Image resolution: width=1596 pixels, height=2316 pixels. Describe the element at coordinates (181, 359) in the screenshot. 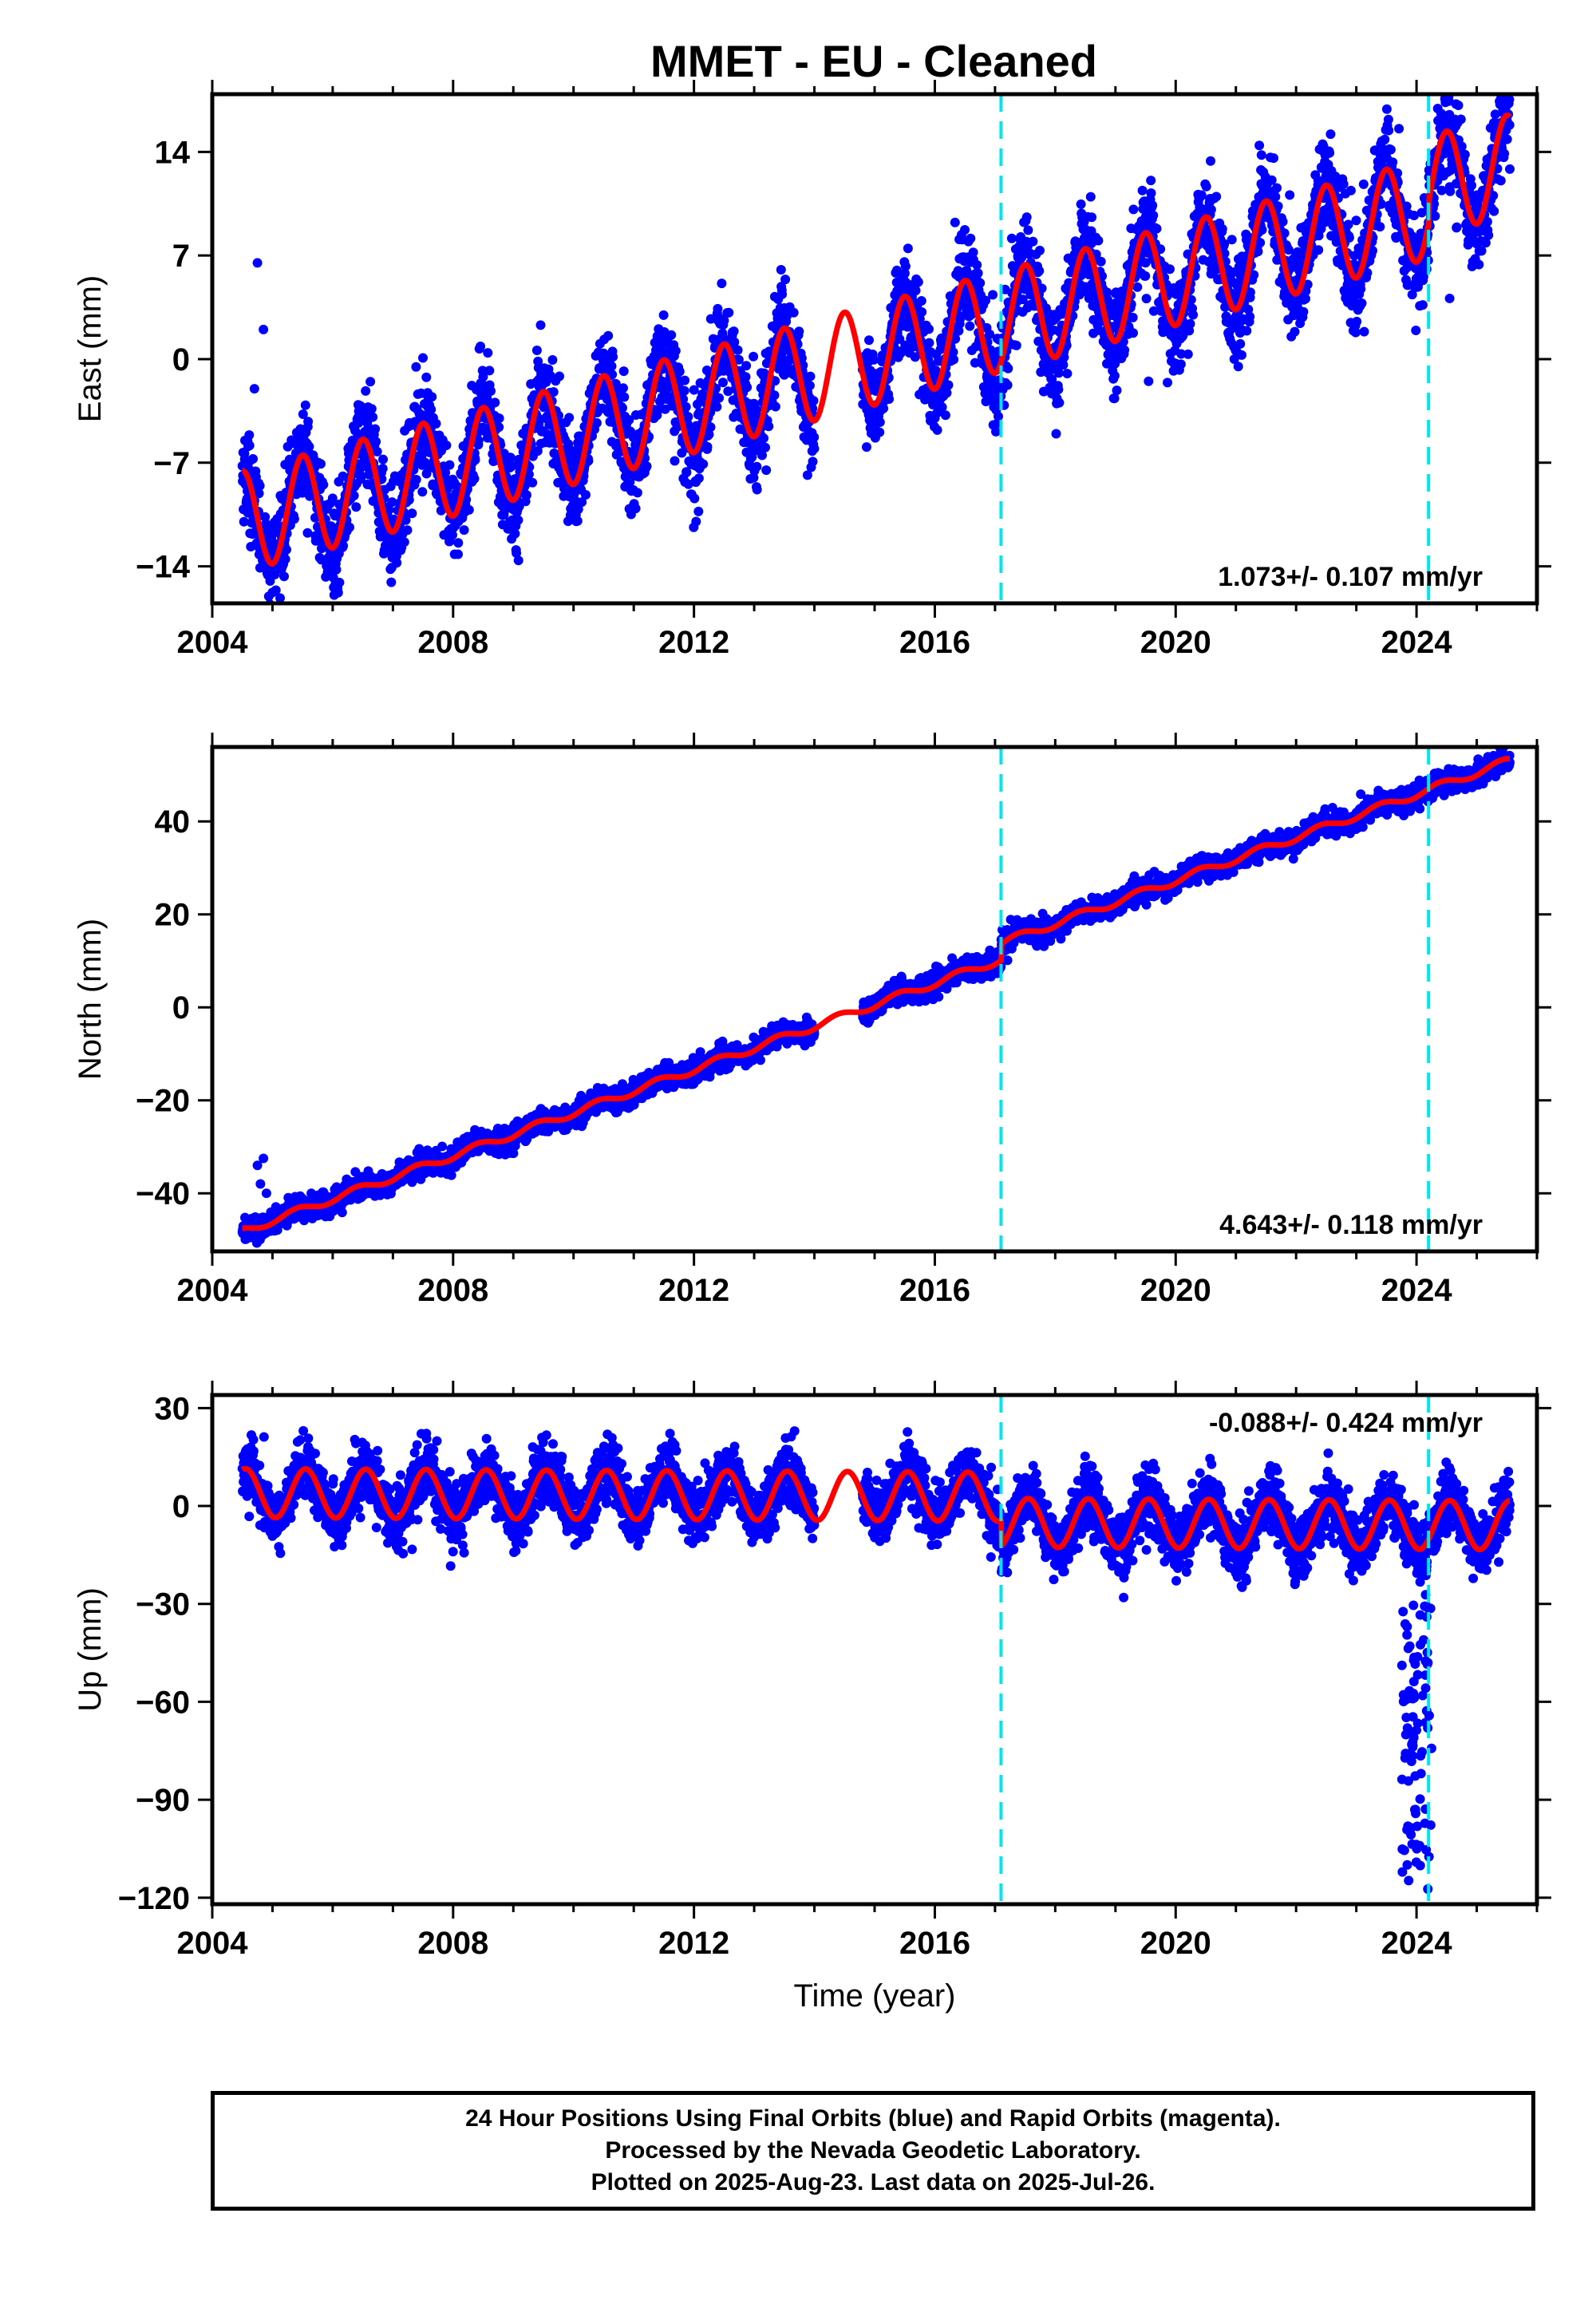

I see `y-tick-label: 0` at that location.